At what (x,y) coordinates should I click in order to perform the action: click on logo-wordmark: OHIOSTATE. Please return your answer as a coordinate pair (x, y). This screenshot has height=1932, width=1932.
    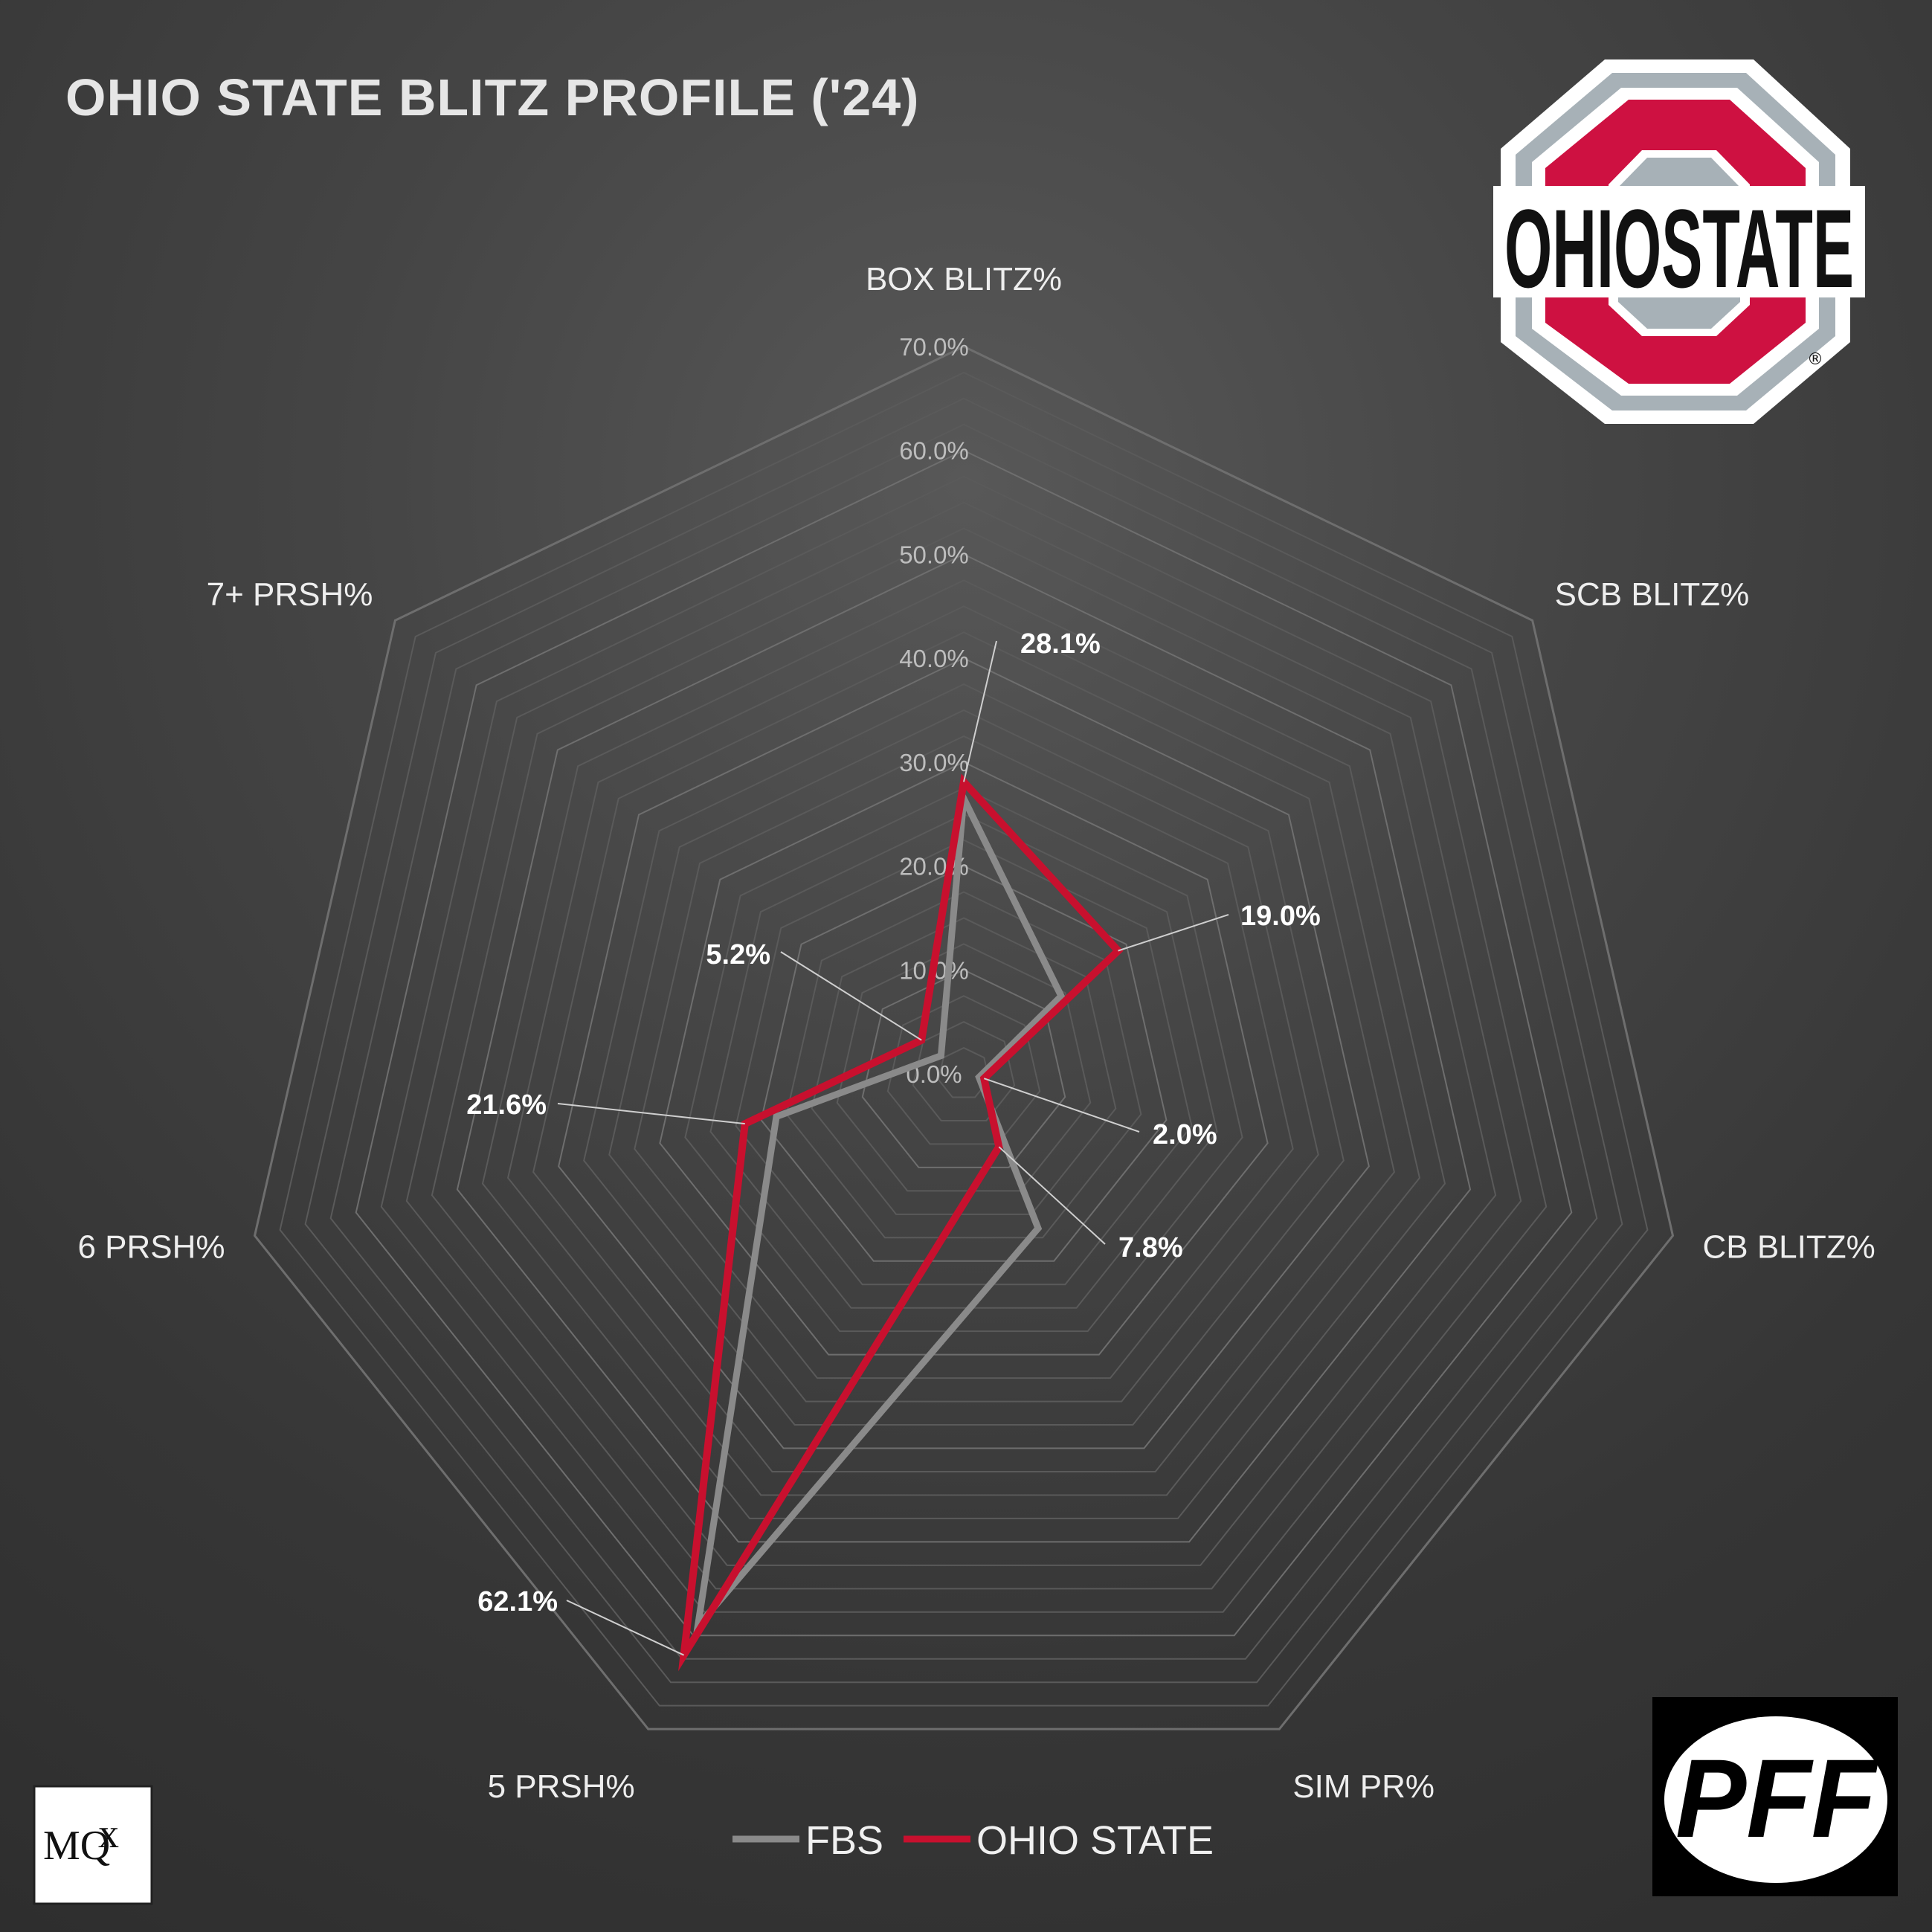
    Looking at the image, I should click on (1679, 248).